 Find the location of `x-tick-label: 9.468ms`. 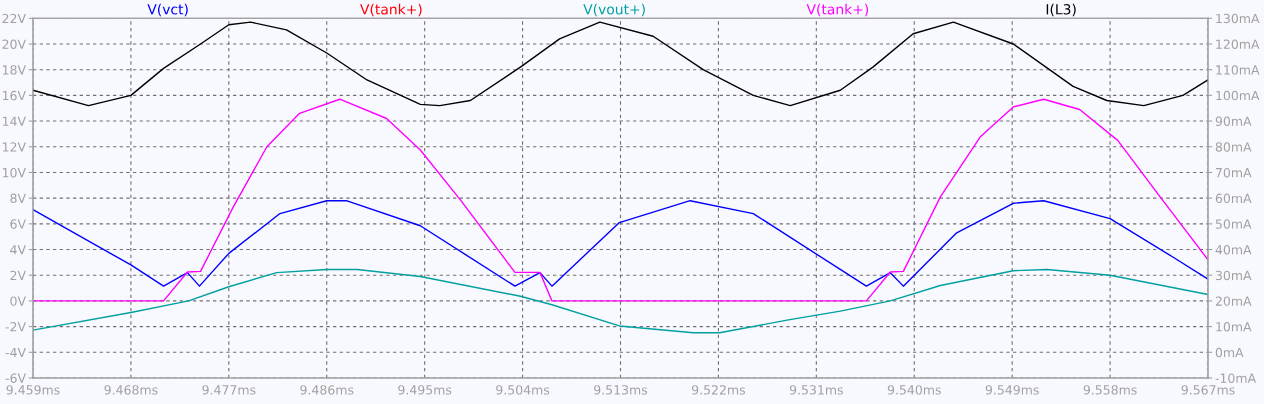

x-tick-label: 9.468ms is located at coordinates (131, 390).